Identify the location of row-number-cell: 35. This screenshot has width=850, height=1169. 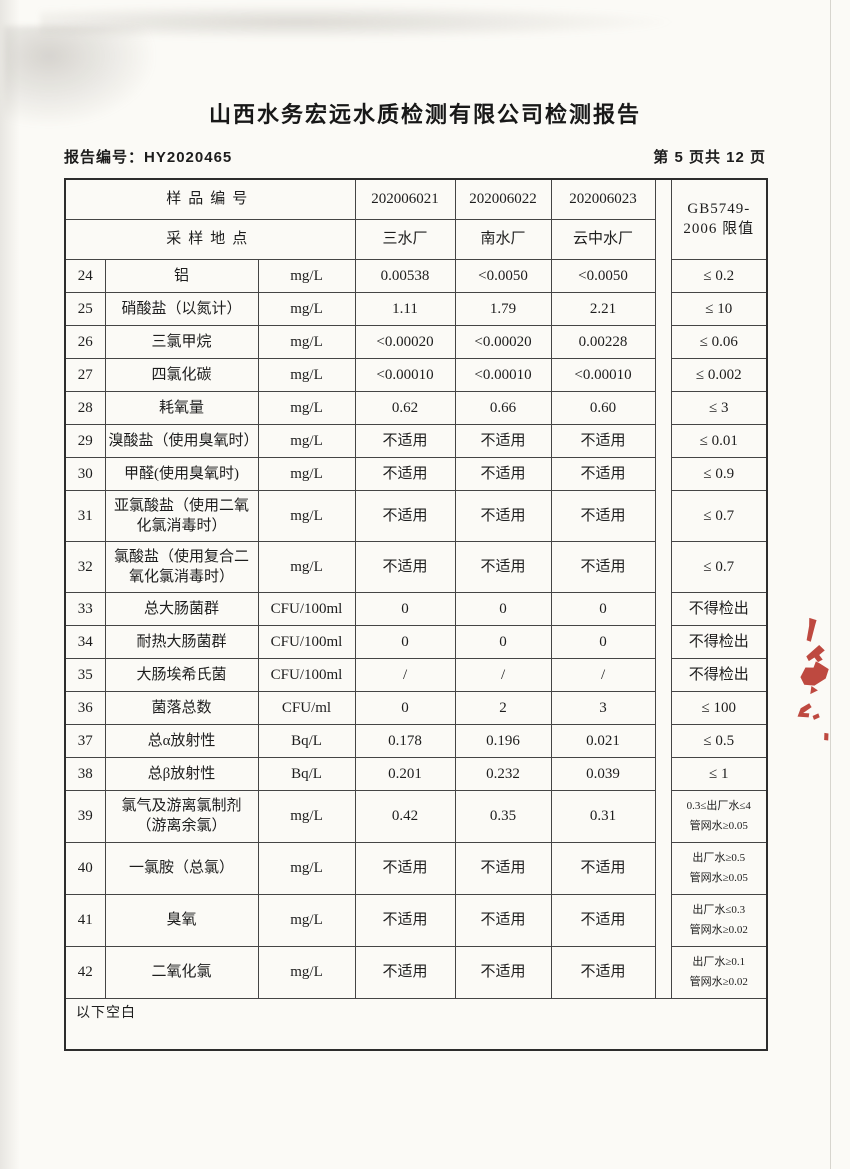
(85, 674).